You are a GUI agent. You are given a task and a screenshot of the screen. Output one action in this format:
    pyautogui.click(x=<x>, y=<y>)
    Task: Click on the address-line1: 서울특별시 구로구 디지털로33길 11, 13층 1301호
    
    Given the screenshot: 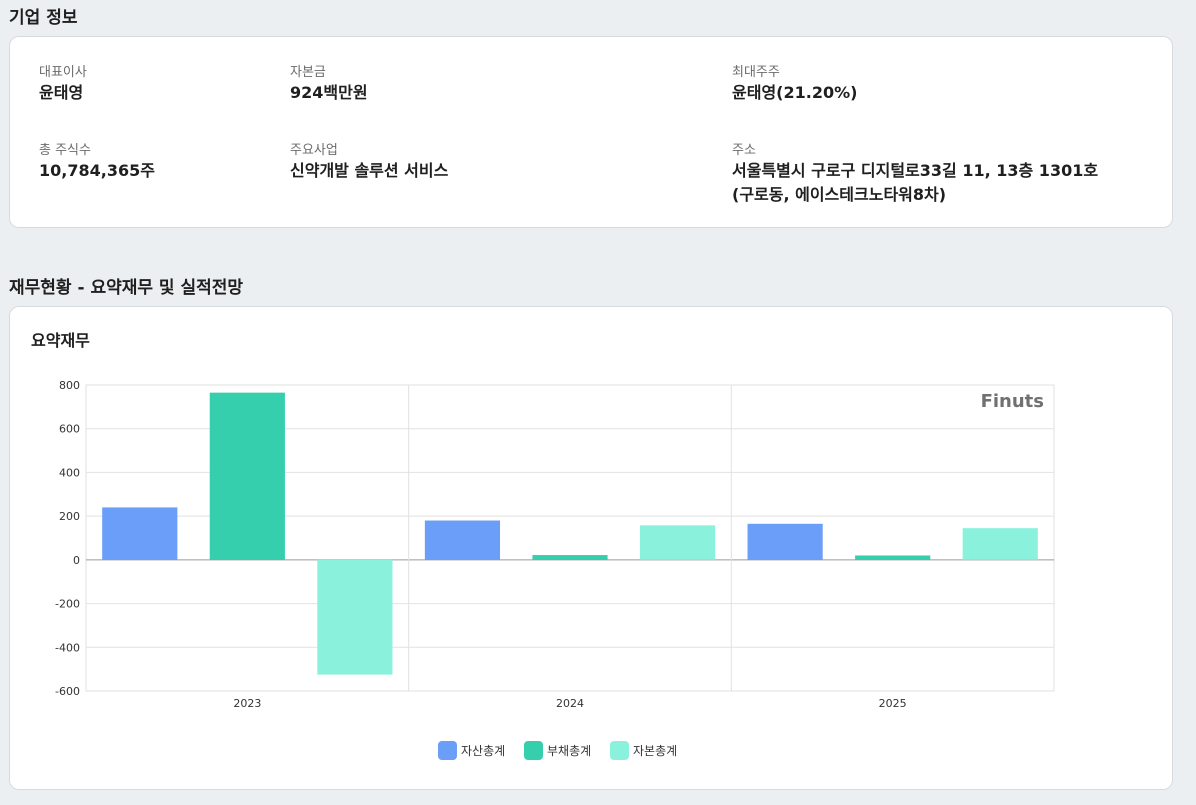 What is the action you would take?
    pyautogui.click(x=915, y=170)
    